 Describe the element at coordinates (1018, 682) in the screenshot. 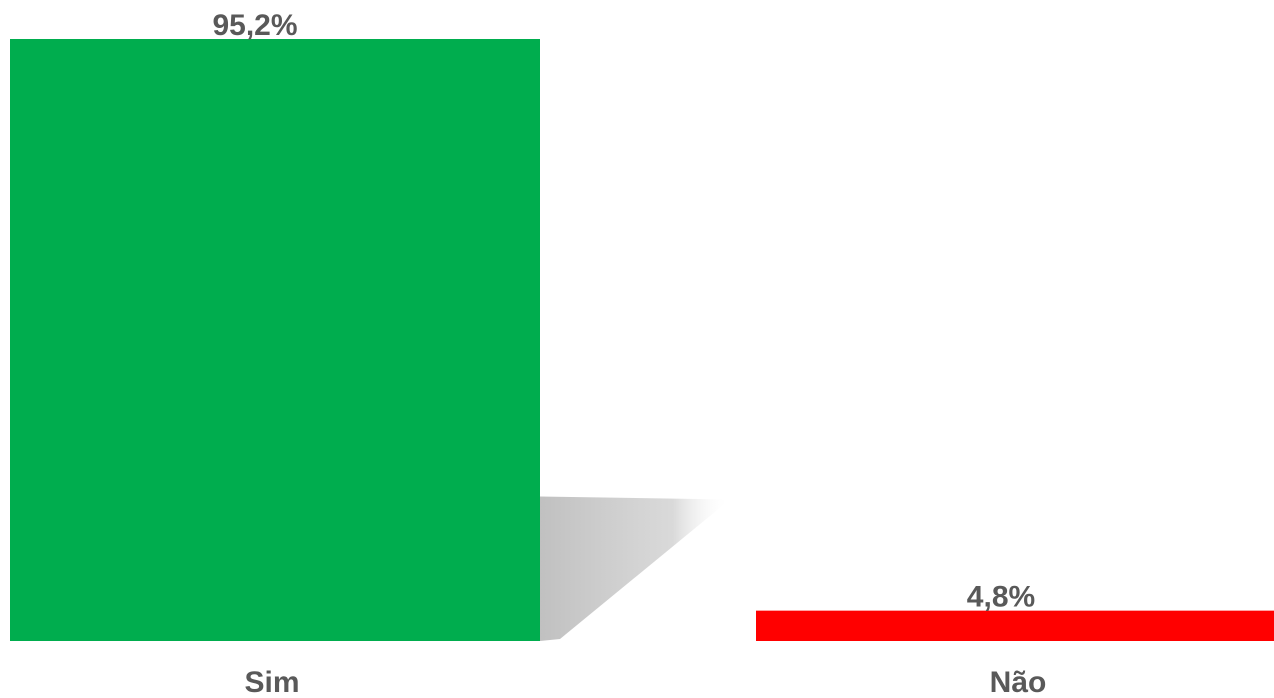

I see `category-label-nao: Não` at that location.